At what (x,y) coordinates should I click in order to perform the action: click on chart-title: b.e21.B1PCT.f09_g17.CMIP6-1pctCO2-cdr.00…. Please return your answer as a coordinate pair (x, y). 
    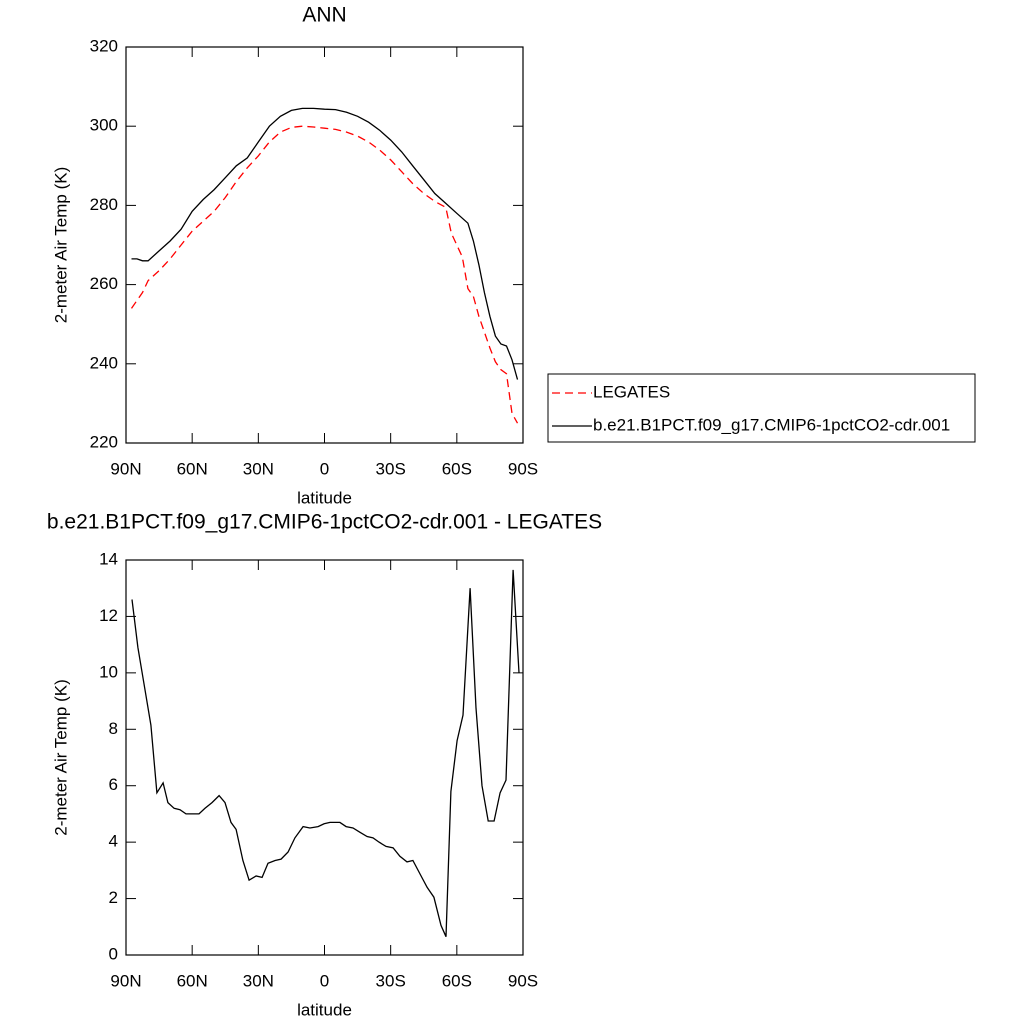
    Looking at the image, I should click on (324, 522).